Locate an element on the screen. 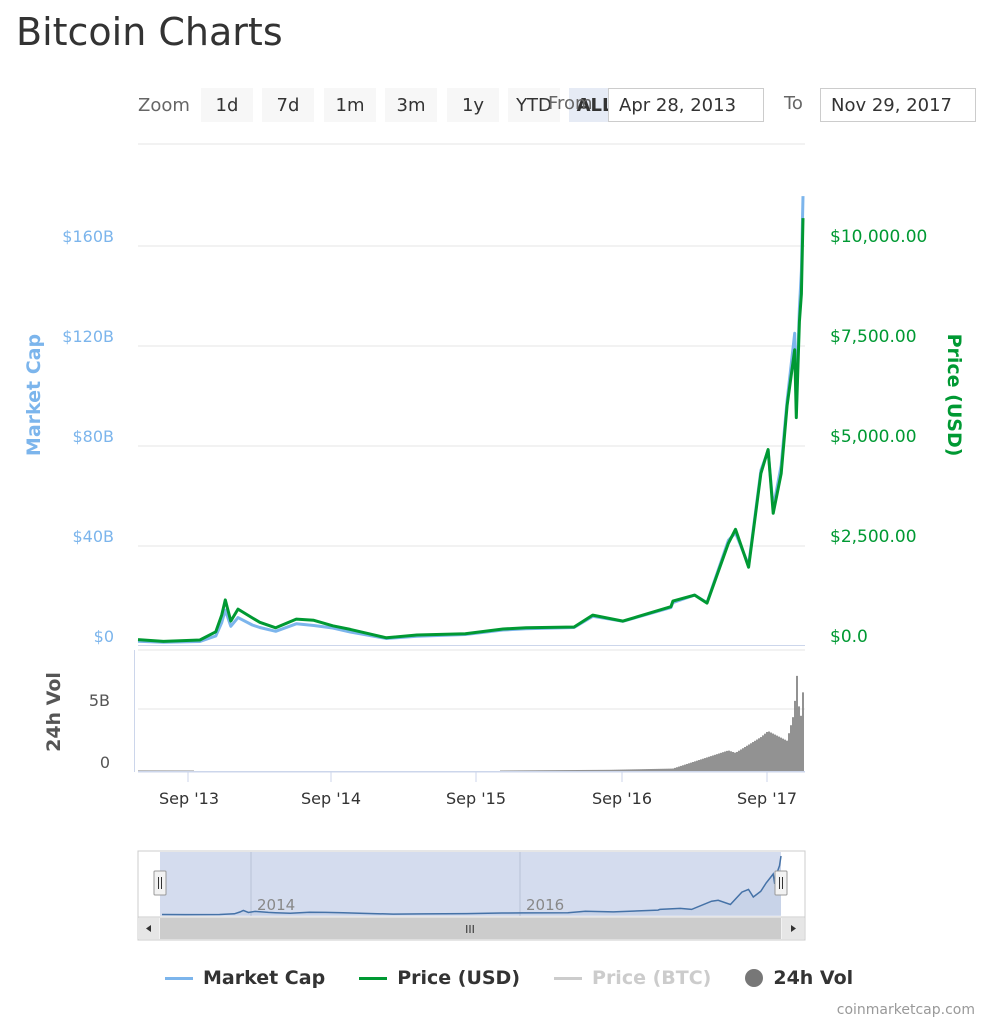 The height and width of the screenshot is (1024, 991). y-axis-left-title: Market Cap is located at coordinates (34, 395).